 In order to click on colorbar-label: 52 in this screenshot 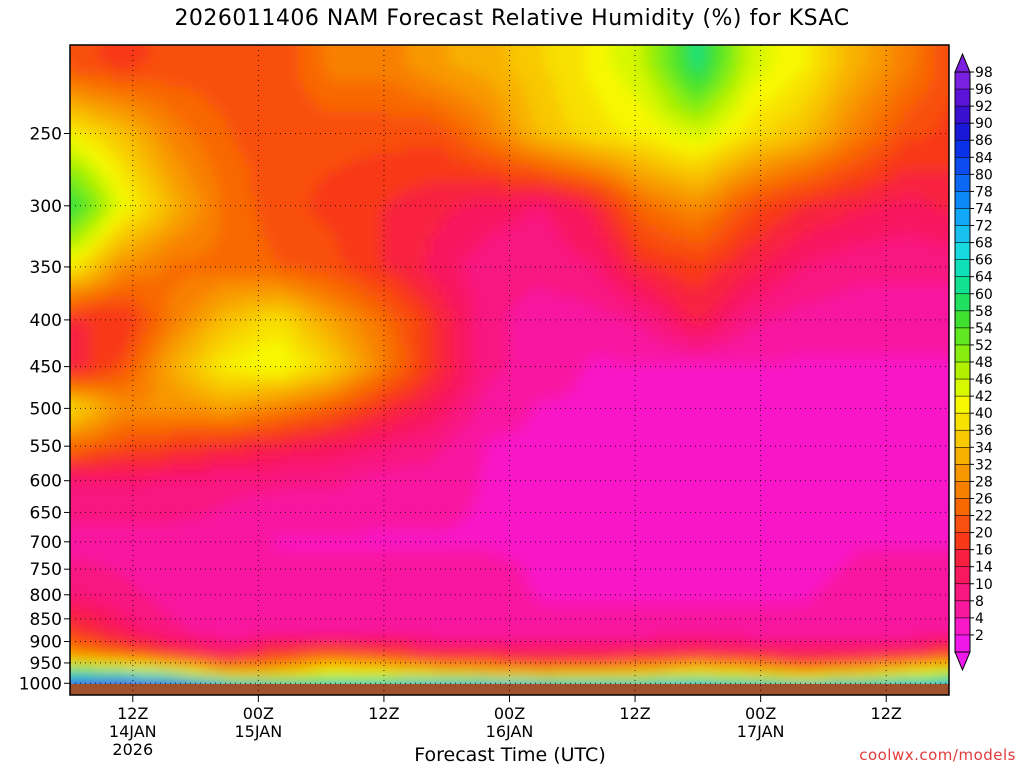, I will do `click(984, 346)`.